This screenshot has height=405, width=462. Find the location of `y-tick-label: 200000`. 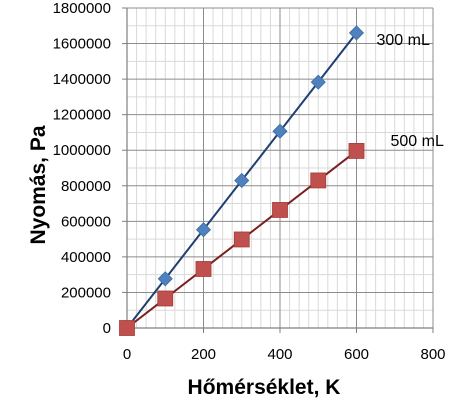

y-tick-label: 200000 is located at coordinates (86, 292).